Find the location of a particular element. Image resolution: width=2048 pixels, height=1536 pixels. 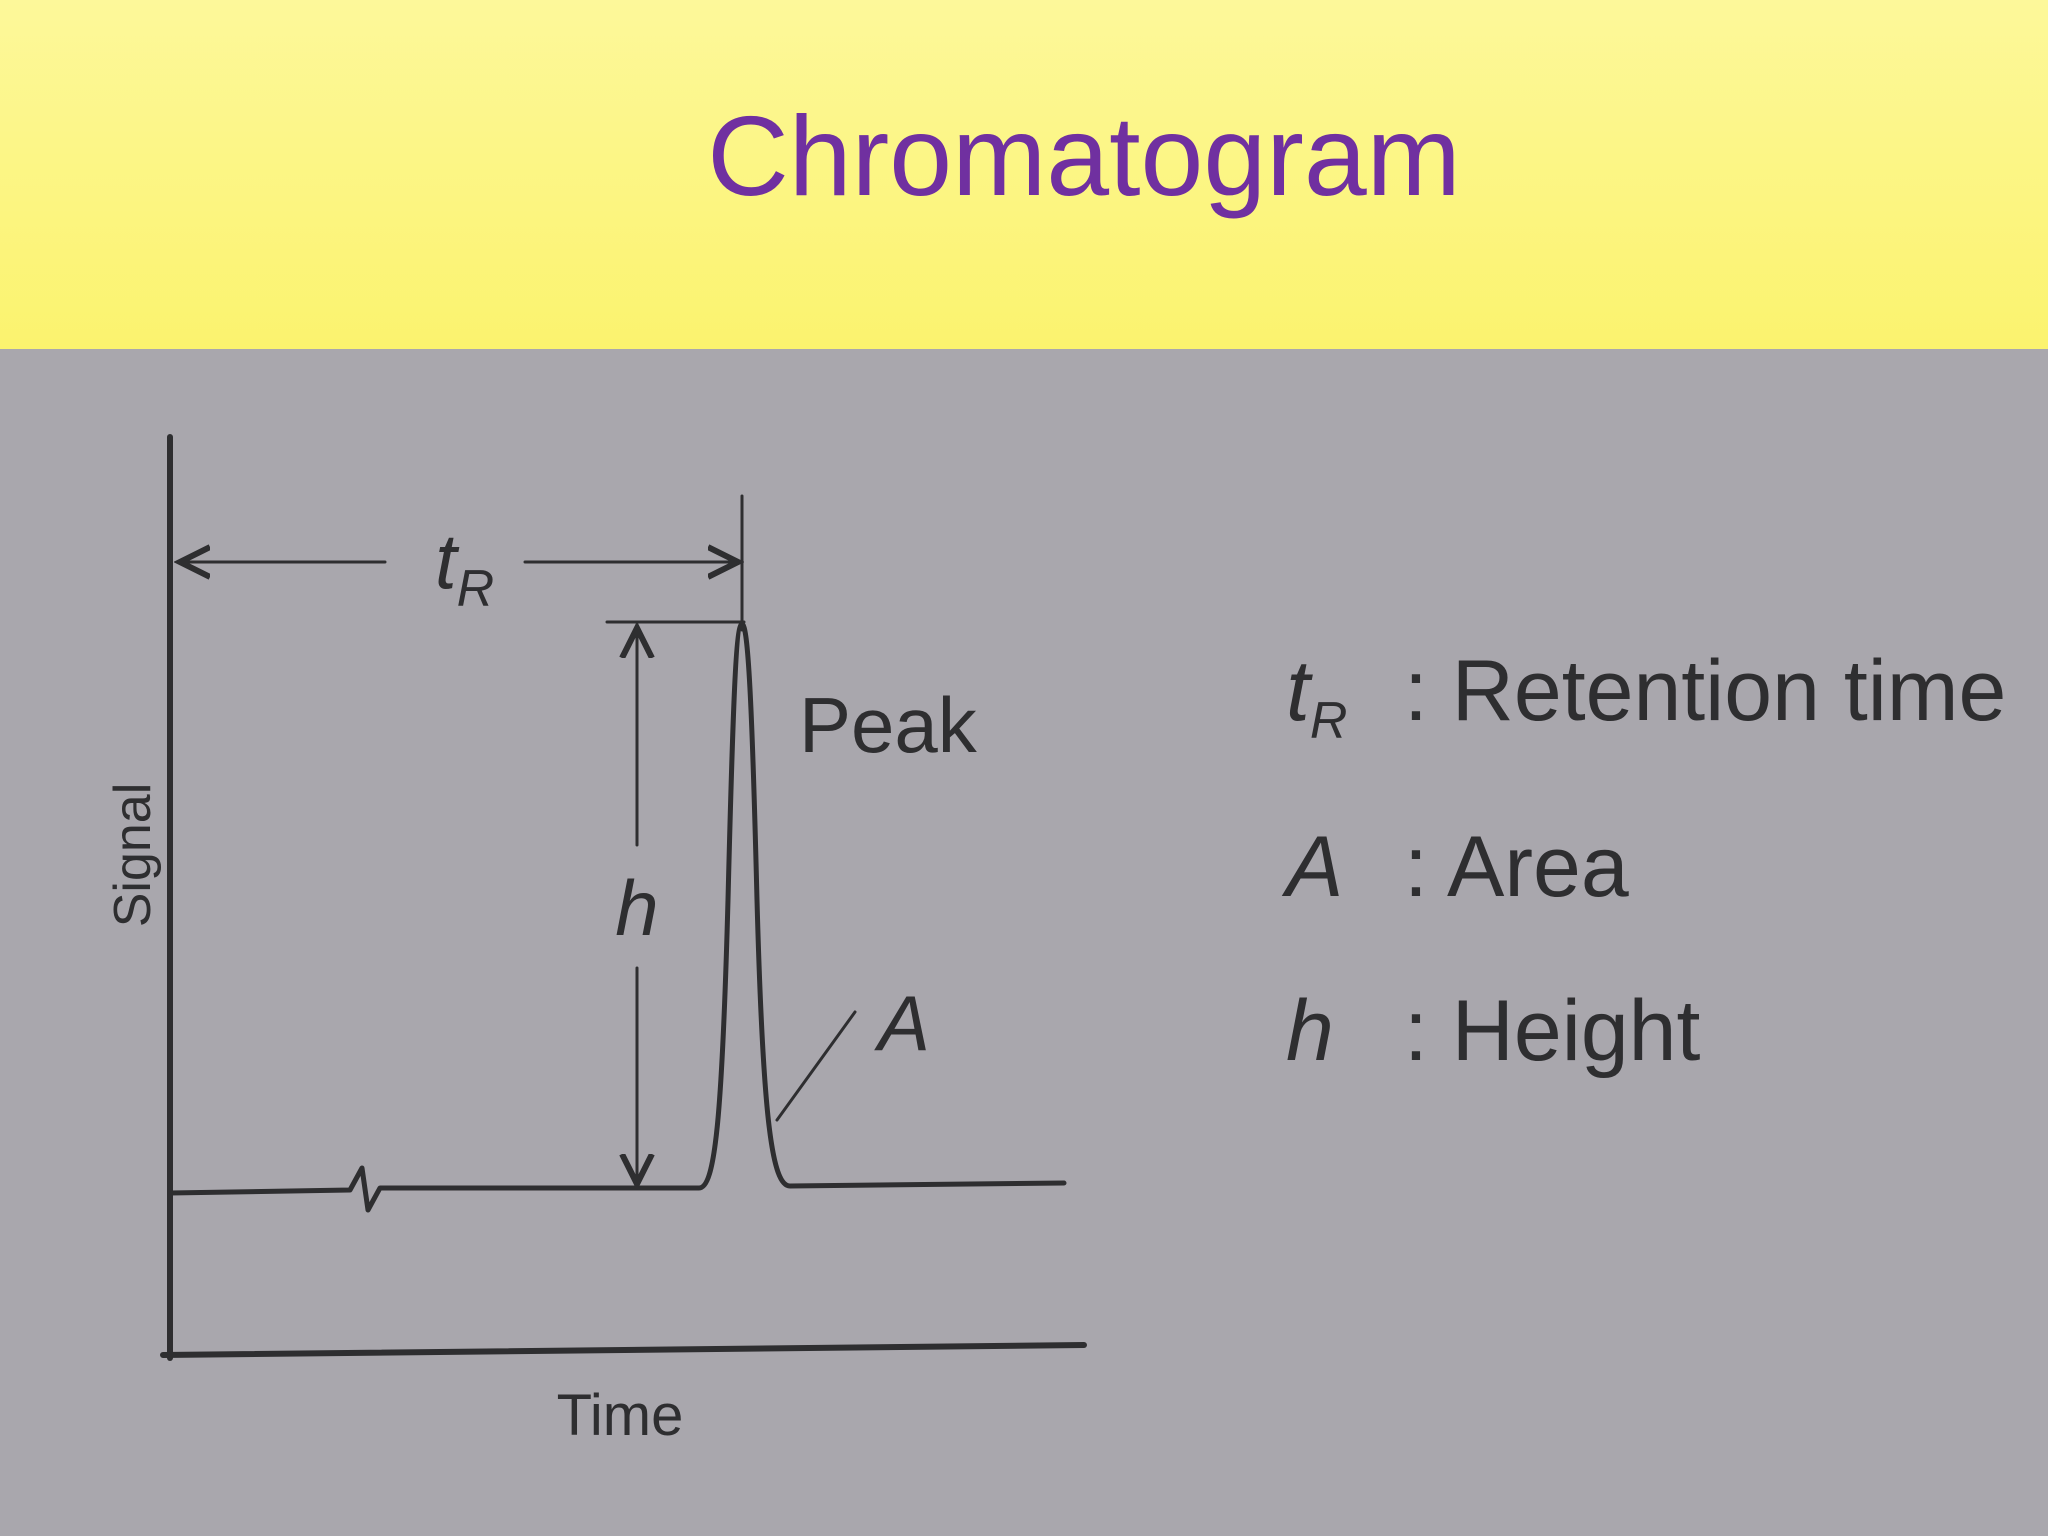

retention-subscript: R is located at coordinates (476, 589).